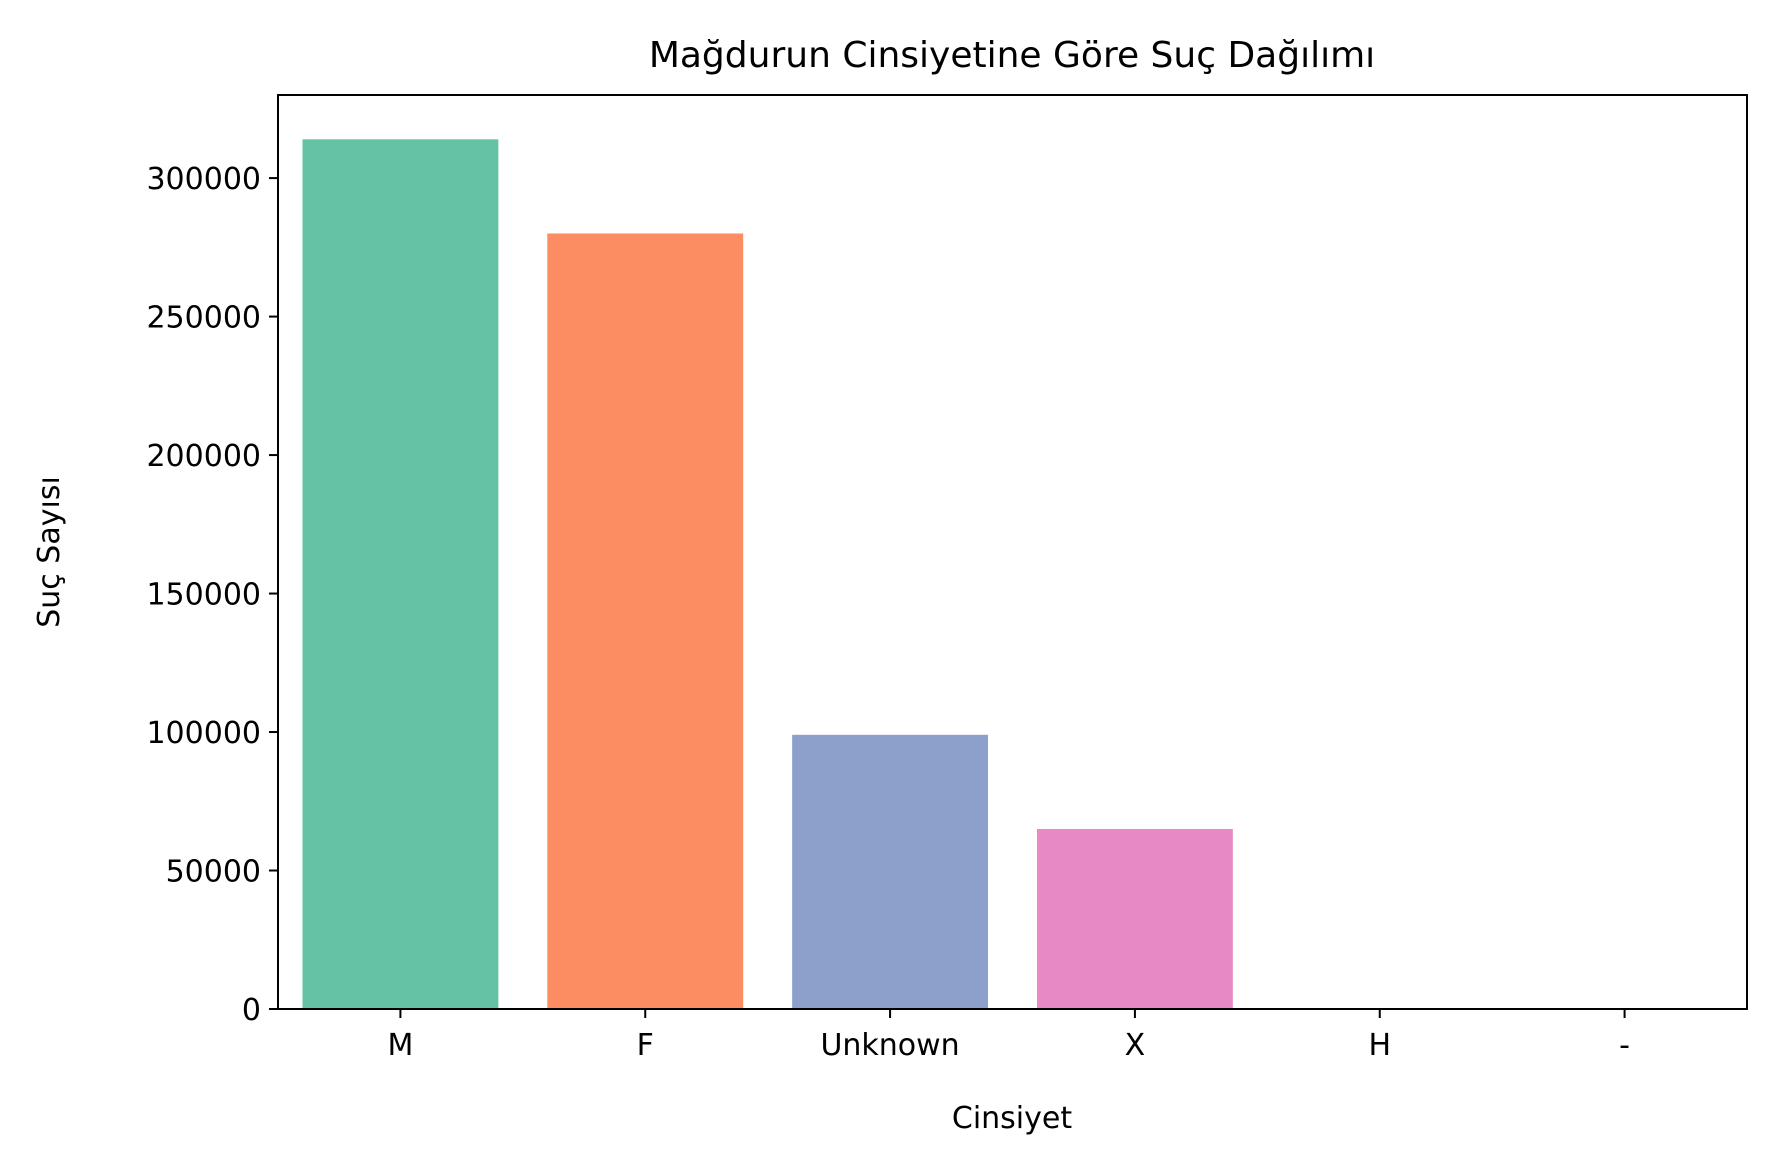 The height and width of the screenshot is (1171, 1771). Describe the element at coordinates (400, 574) in the screenshot. I see `bar-m` at that location.